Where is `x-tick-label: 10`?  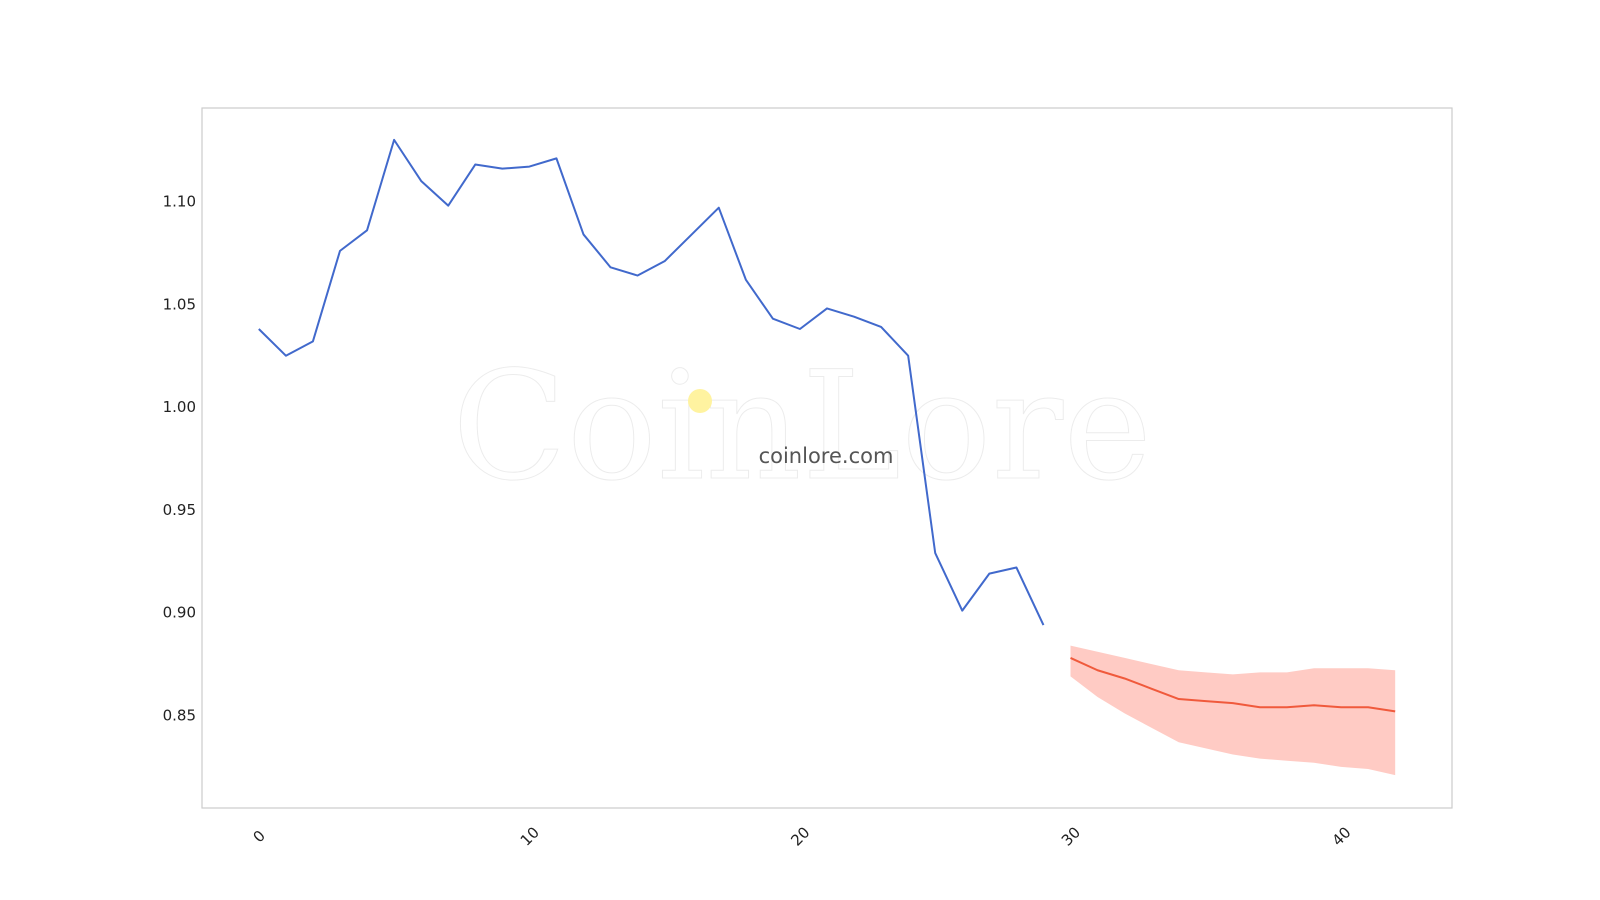
x-tick-label: 10 is located at coordinates (530, 836).